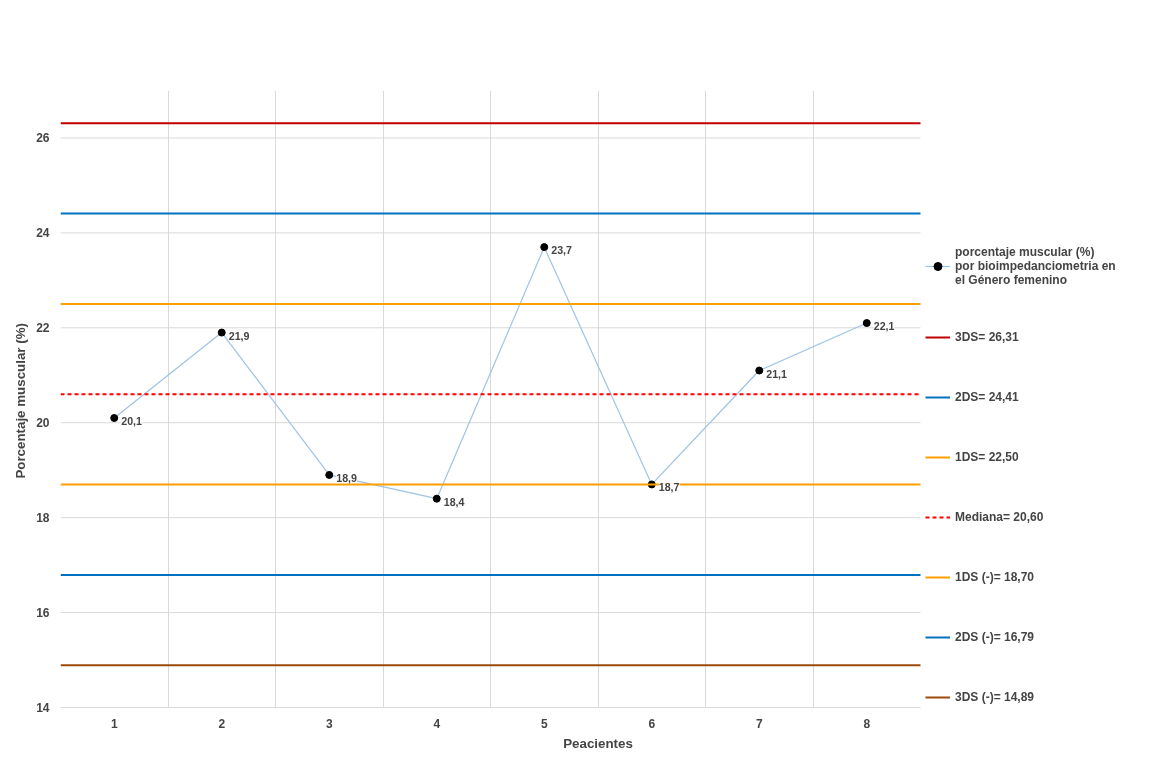  What do you see at coordinates (995, 577) in the screenshot?
I see `legend-label: 1DS (-)= 18,70` at bounding box center [995, 577].